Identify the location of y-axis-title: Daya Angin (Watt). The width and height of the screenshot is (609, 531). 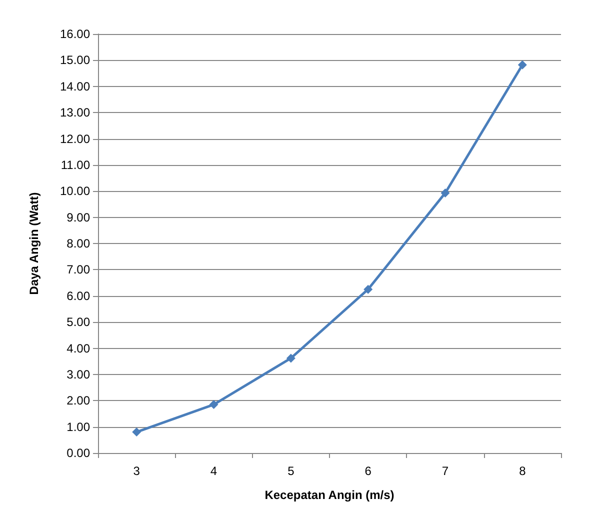
(34, 243).